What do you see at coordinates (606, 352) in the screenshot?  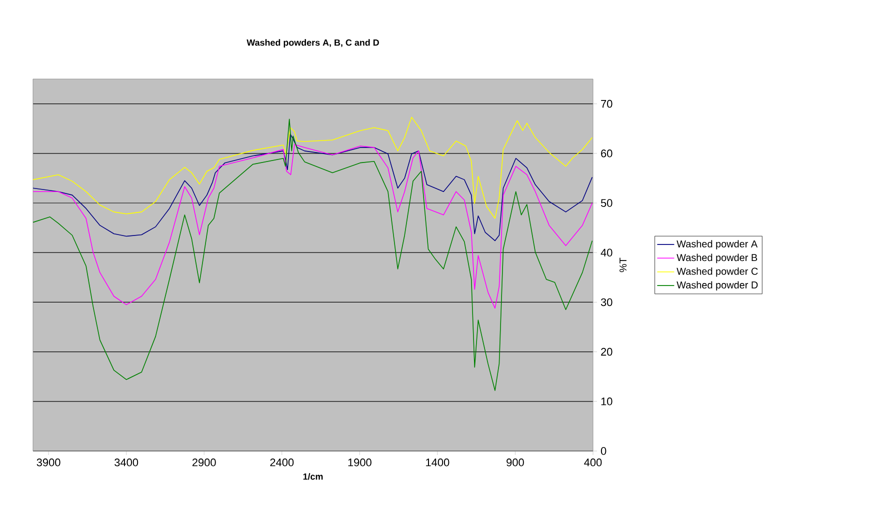 I see `y-tick-label: 20` at bounding box center [606, 352].